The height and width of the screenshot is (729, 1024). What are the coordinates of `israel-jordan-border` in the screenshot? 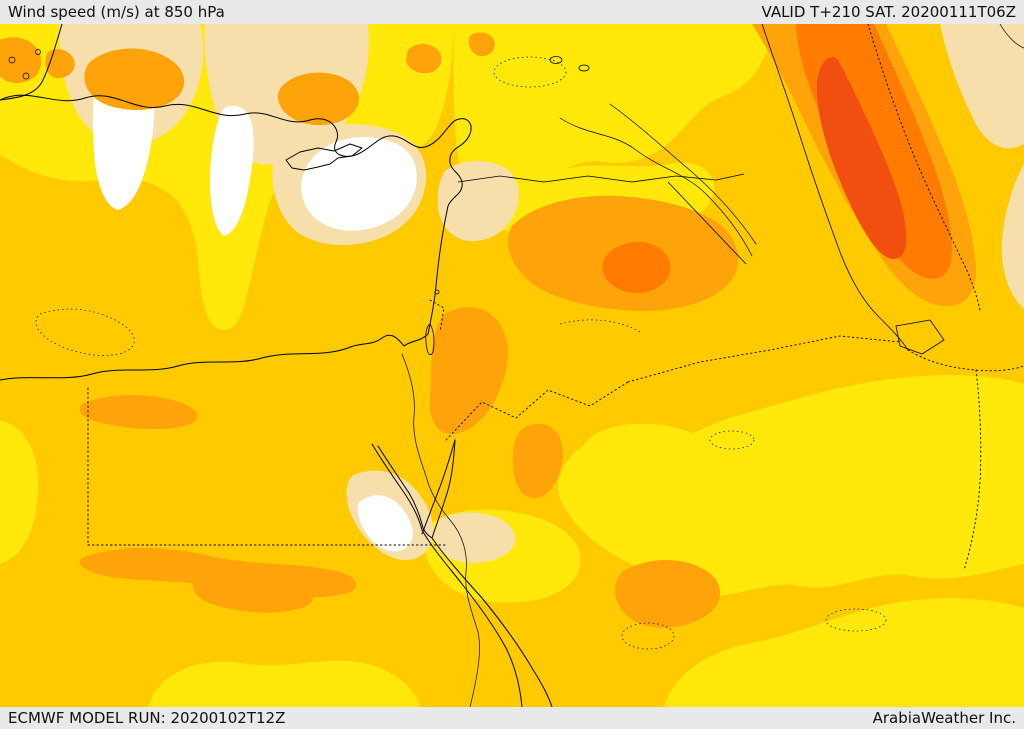 It's located at (437, 316).